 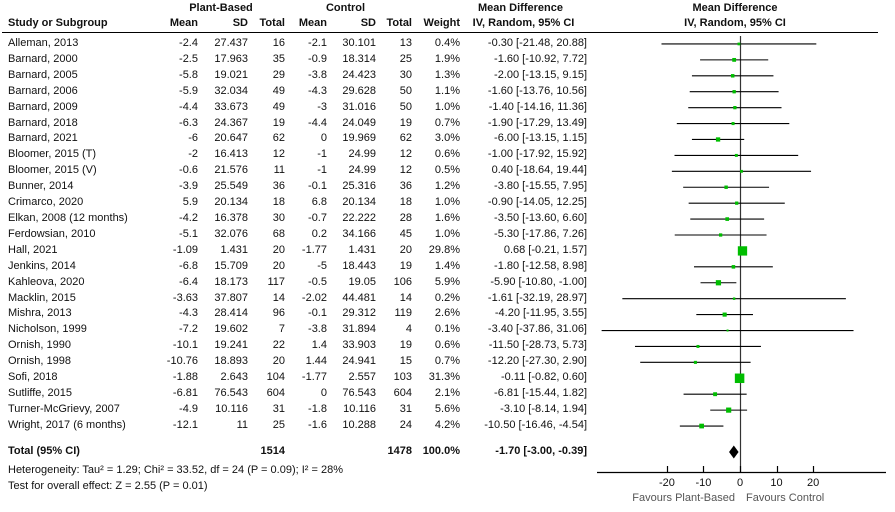 What do you see at coordinates (40, 313) in the screenshot?
I see `study-name: Mishra, 2013` at bounding box center [40, 313].